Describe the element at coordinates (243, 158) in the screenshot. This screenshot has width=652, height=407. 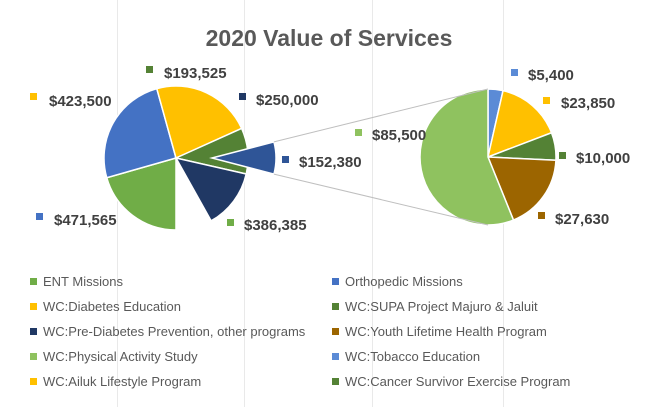
I see `pie-slice-exploded` at that location.